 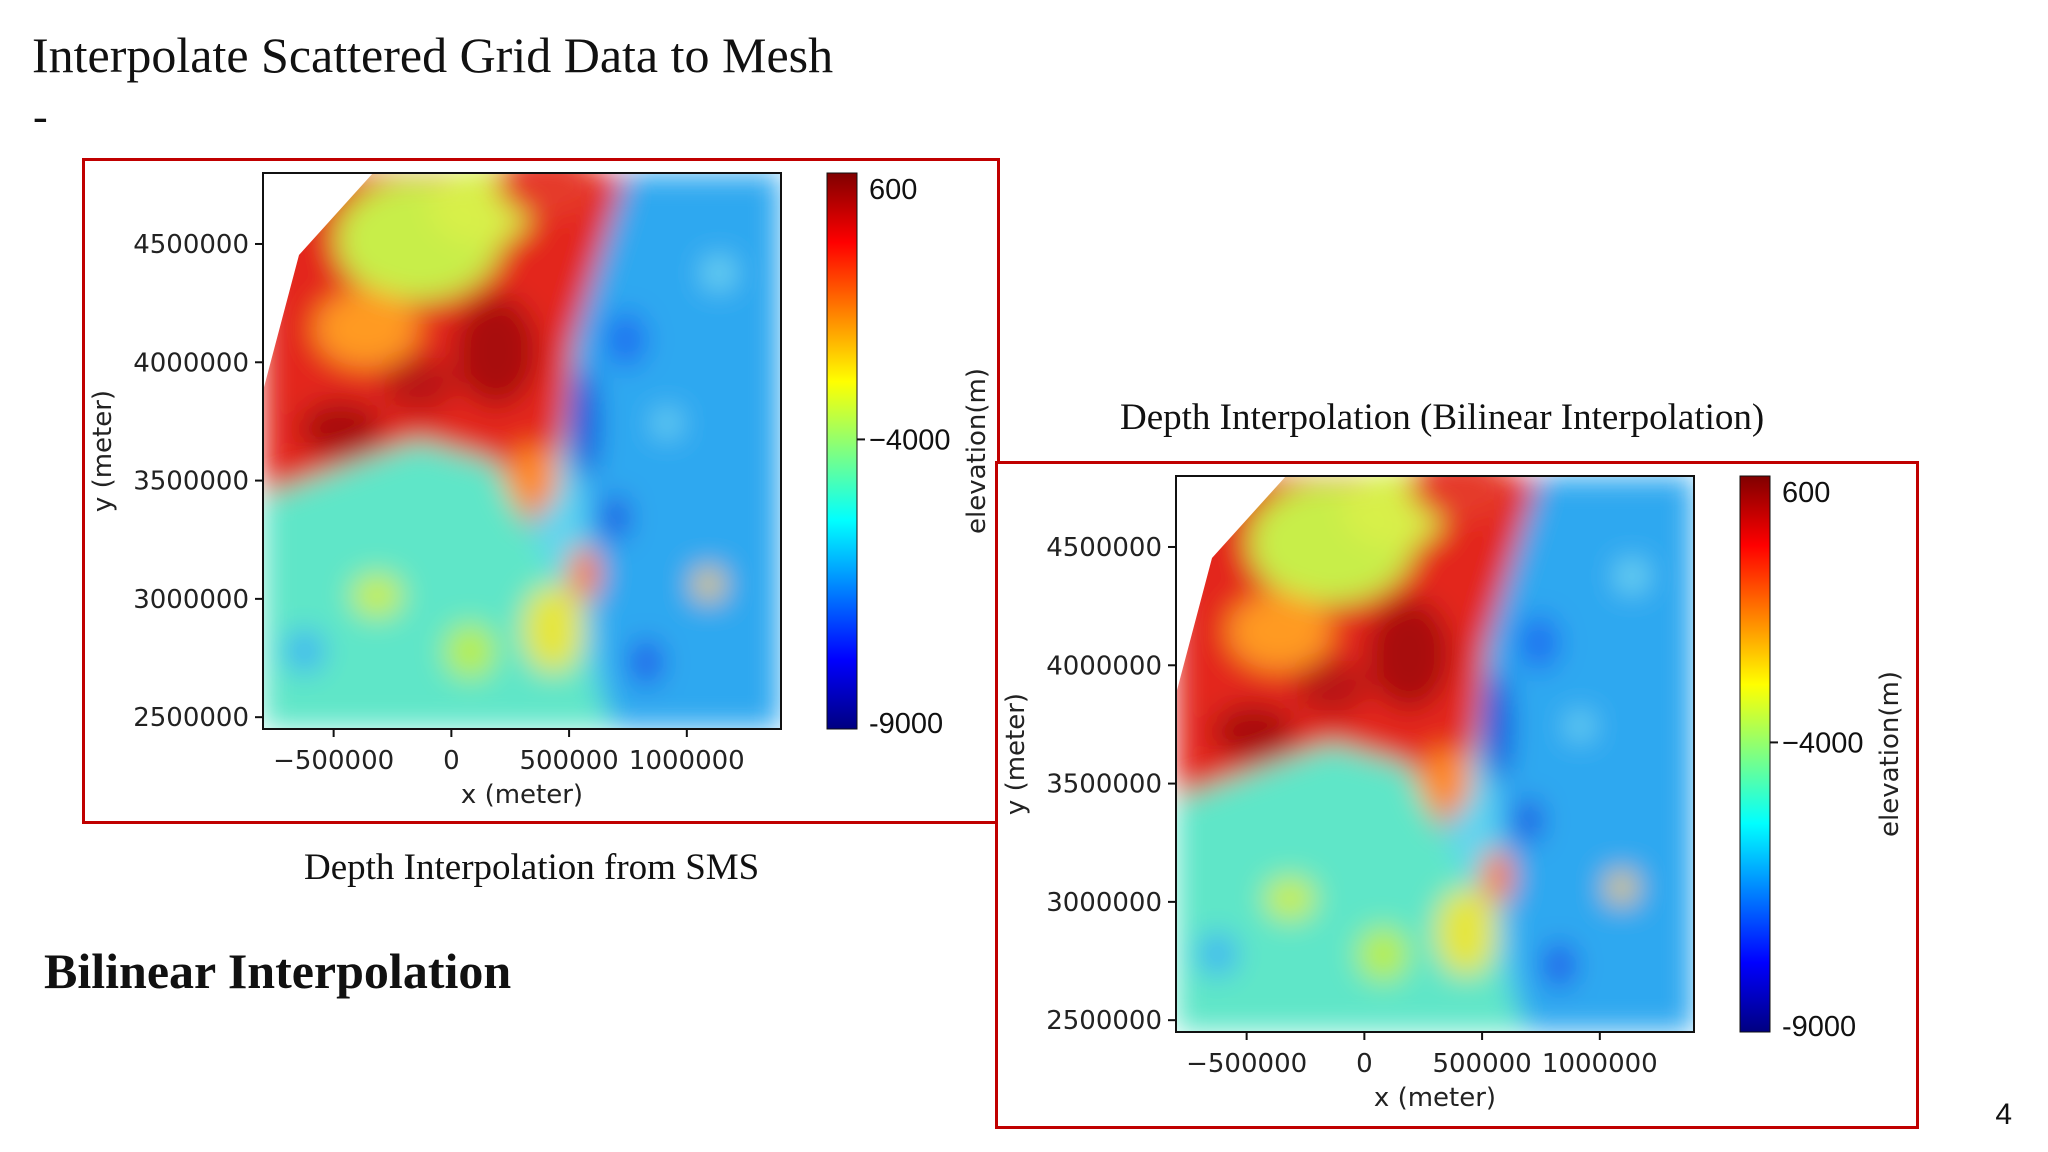 What do you see at coordinates (532, 867) in the screenshot?
I see `caption-sms: Depth Interpolation from SMS` at bounding box center [532, 867].